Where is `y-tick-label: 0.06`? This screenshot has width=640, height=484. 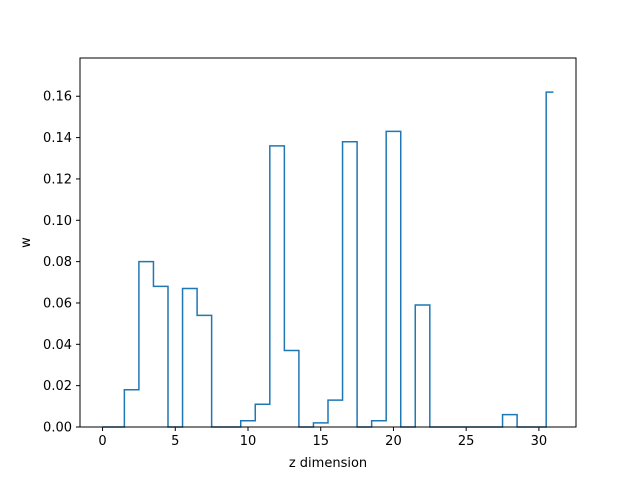
y-tick-label: 0.06 is located at coordinates (57, 303).